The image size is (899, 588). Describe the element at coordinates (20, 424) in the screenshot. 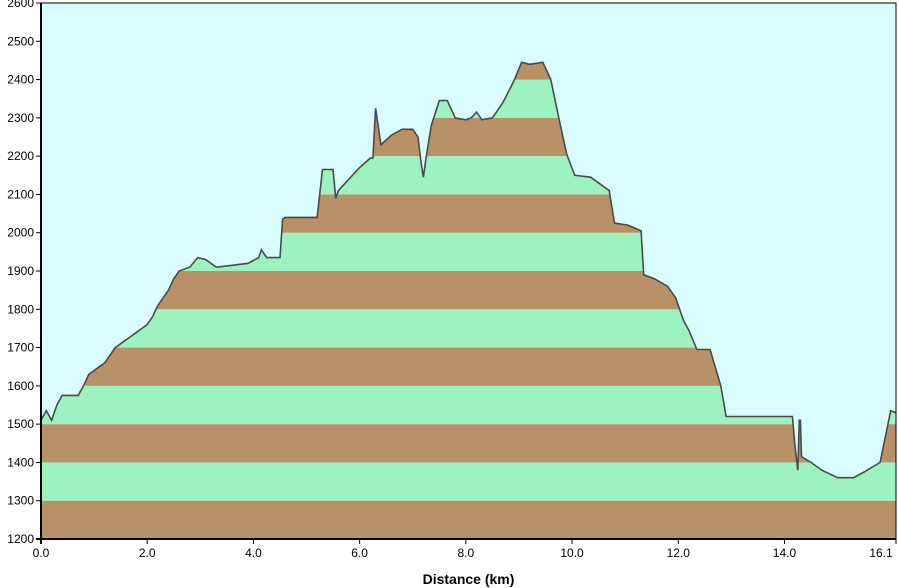

I see `y-tick-label: 1500` at that location.